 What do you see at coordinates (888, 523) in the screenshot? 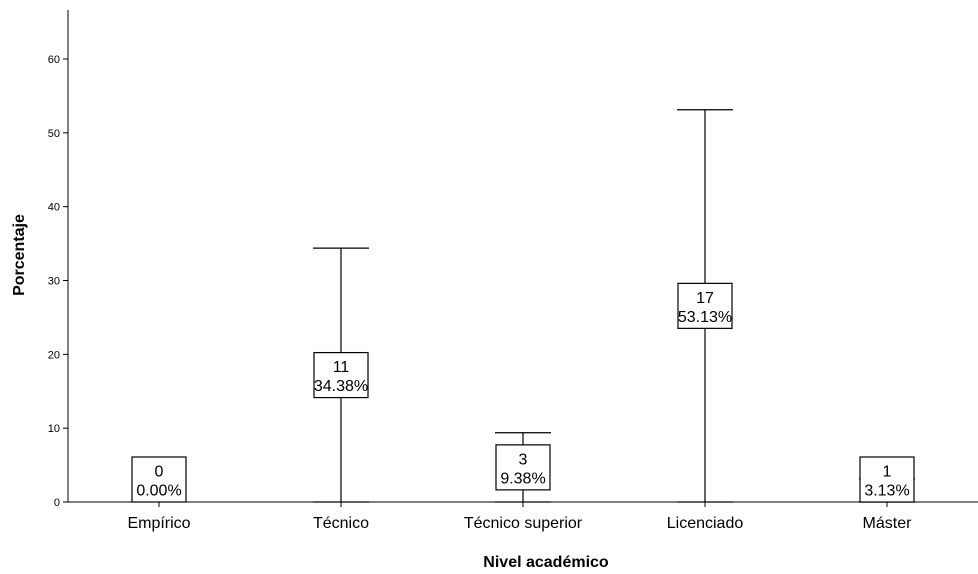
I see `x-tick-label: Máster` at bounding box center [888, 523].